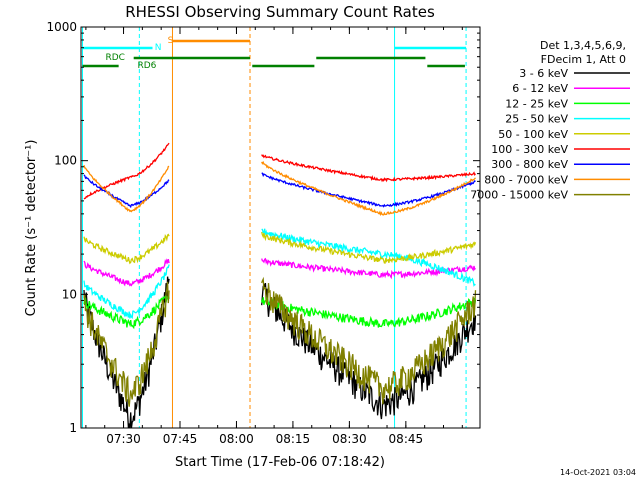  I want to click on x-tick-label: 07:30, so click(123, 439).